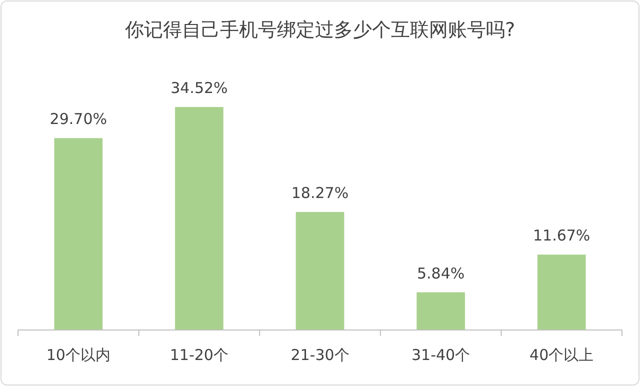 This screenshot has width=640, height=386. I want to click on chart-title: 你记得自己手机号绑定过多少个互联网账号吗?, so click(320, 30).